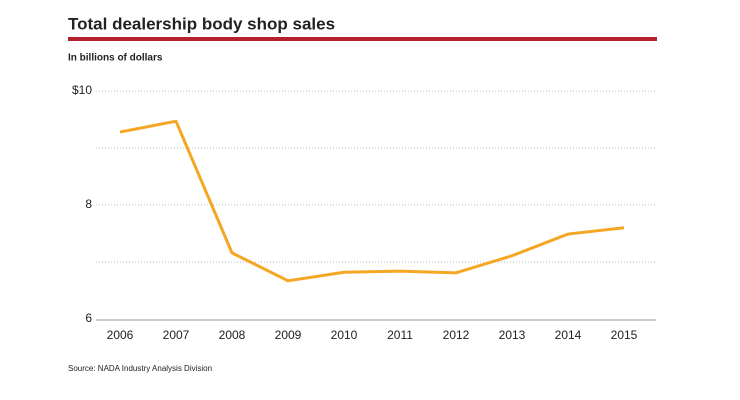  What do you see at coordinates (400, 335) in the screenshot?
I see `x-tick-label: 2011` at bounding box center [400, 335].